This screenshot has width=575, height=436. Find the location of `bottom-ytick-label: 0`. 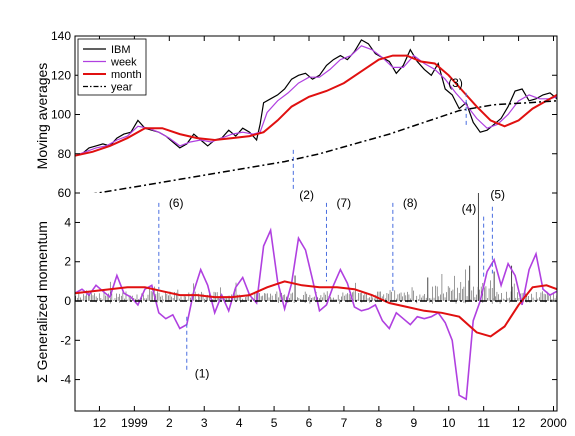

bottom-ytick-label: 0 is located at coordinates (67, 301).